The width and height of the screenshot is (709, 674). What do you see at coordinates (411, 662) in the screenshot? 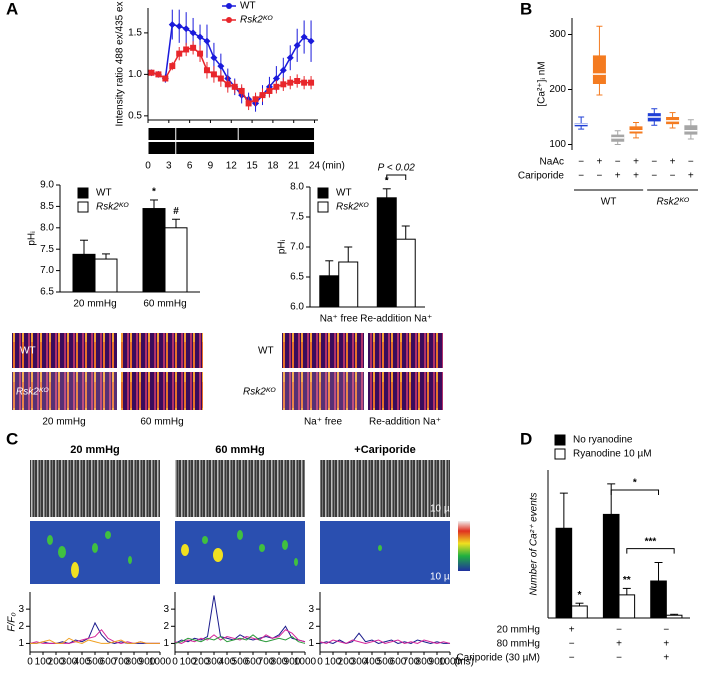
I see `x-tick-label: 700` at bounding box center [411, 662].